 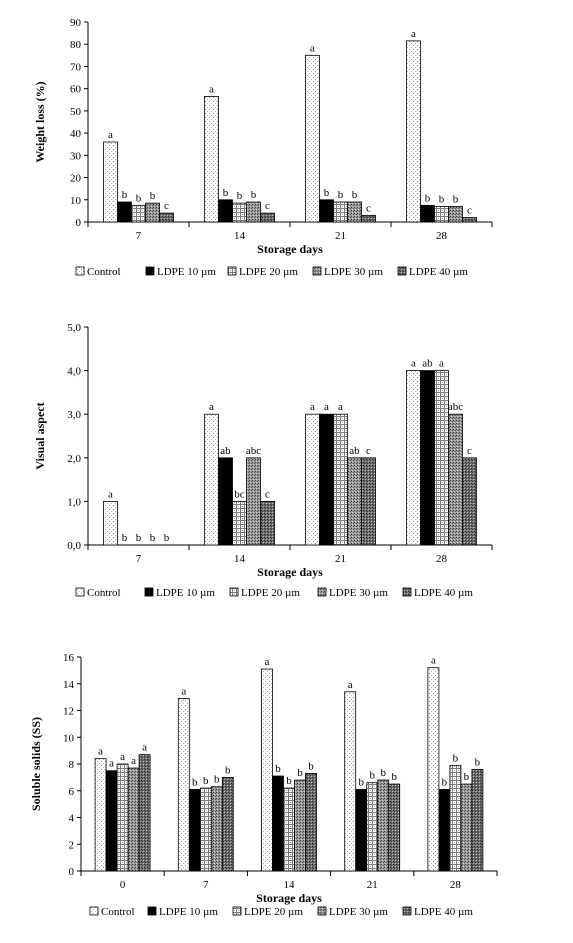 I want to click on y-tick-label: 2, so click(x=72, y=845).